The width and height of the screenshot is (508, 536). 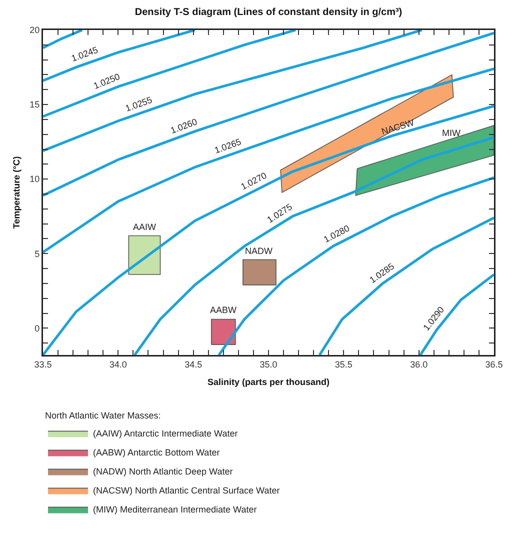 I want to click on annotation: 1.0265, so click(x=227, y=146).